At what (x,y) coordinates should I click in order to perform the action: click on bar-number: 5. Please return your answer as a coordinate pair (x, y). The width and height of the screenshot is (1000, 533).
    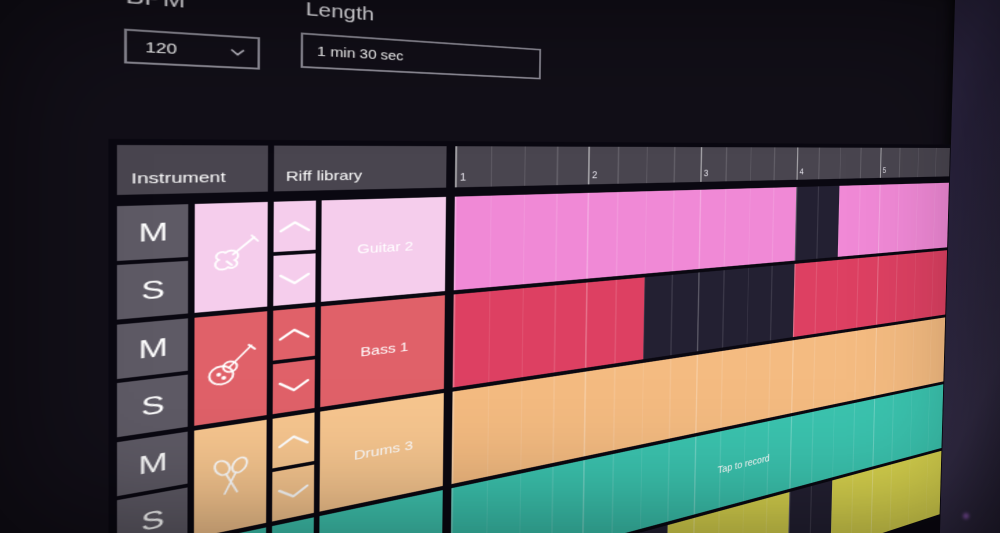
    Looking at the image, I should click on (884, 170).